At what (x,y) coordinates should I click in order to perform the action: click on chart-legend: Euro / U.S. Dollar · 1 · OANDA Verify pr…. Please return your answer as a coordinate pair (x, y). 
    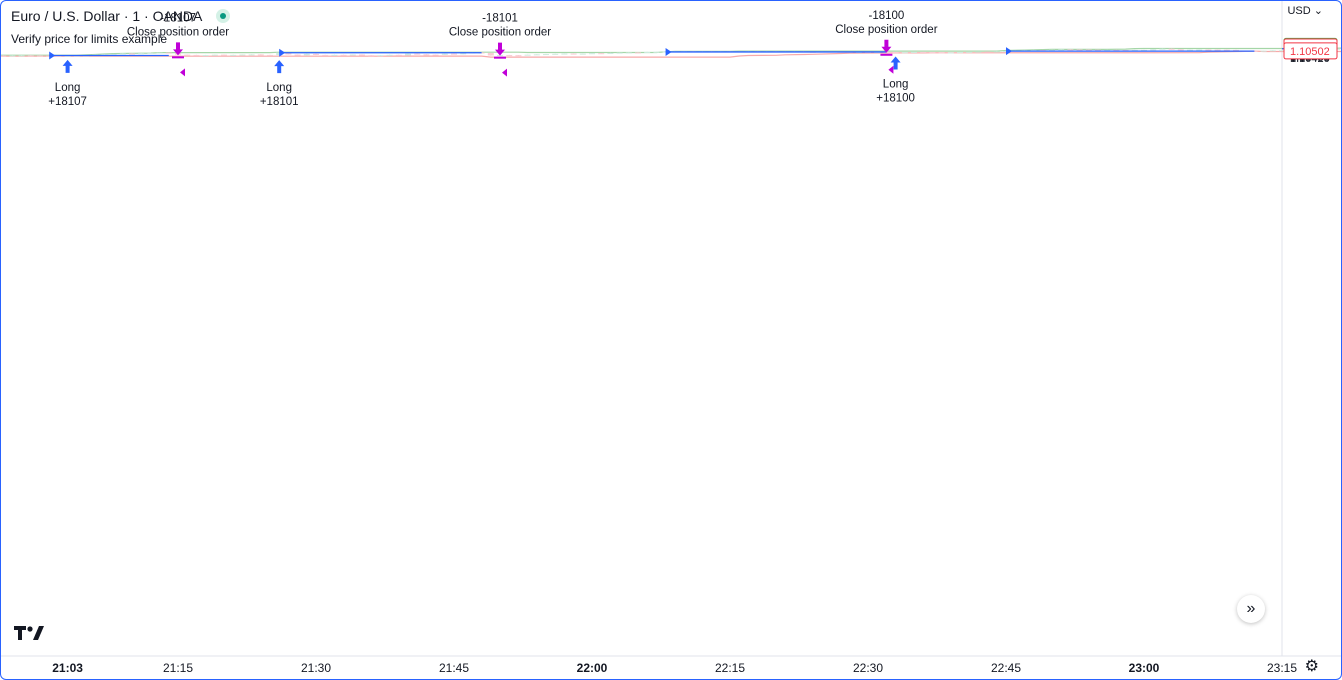
    Looking at the image, I should click on (121, 26).